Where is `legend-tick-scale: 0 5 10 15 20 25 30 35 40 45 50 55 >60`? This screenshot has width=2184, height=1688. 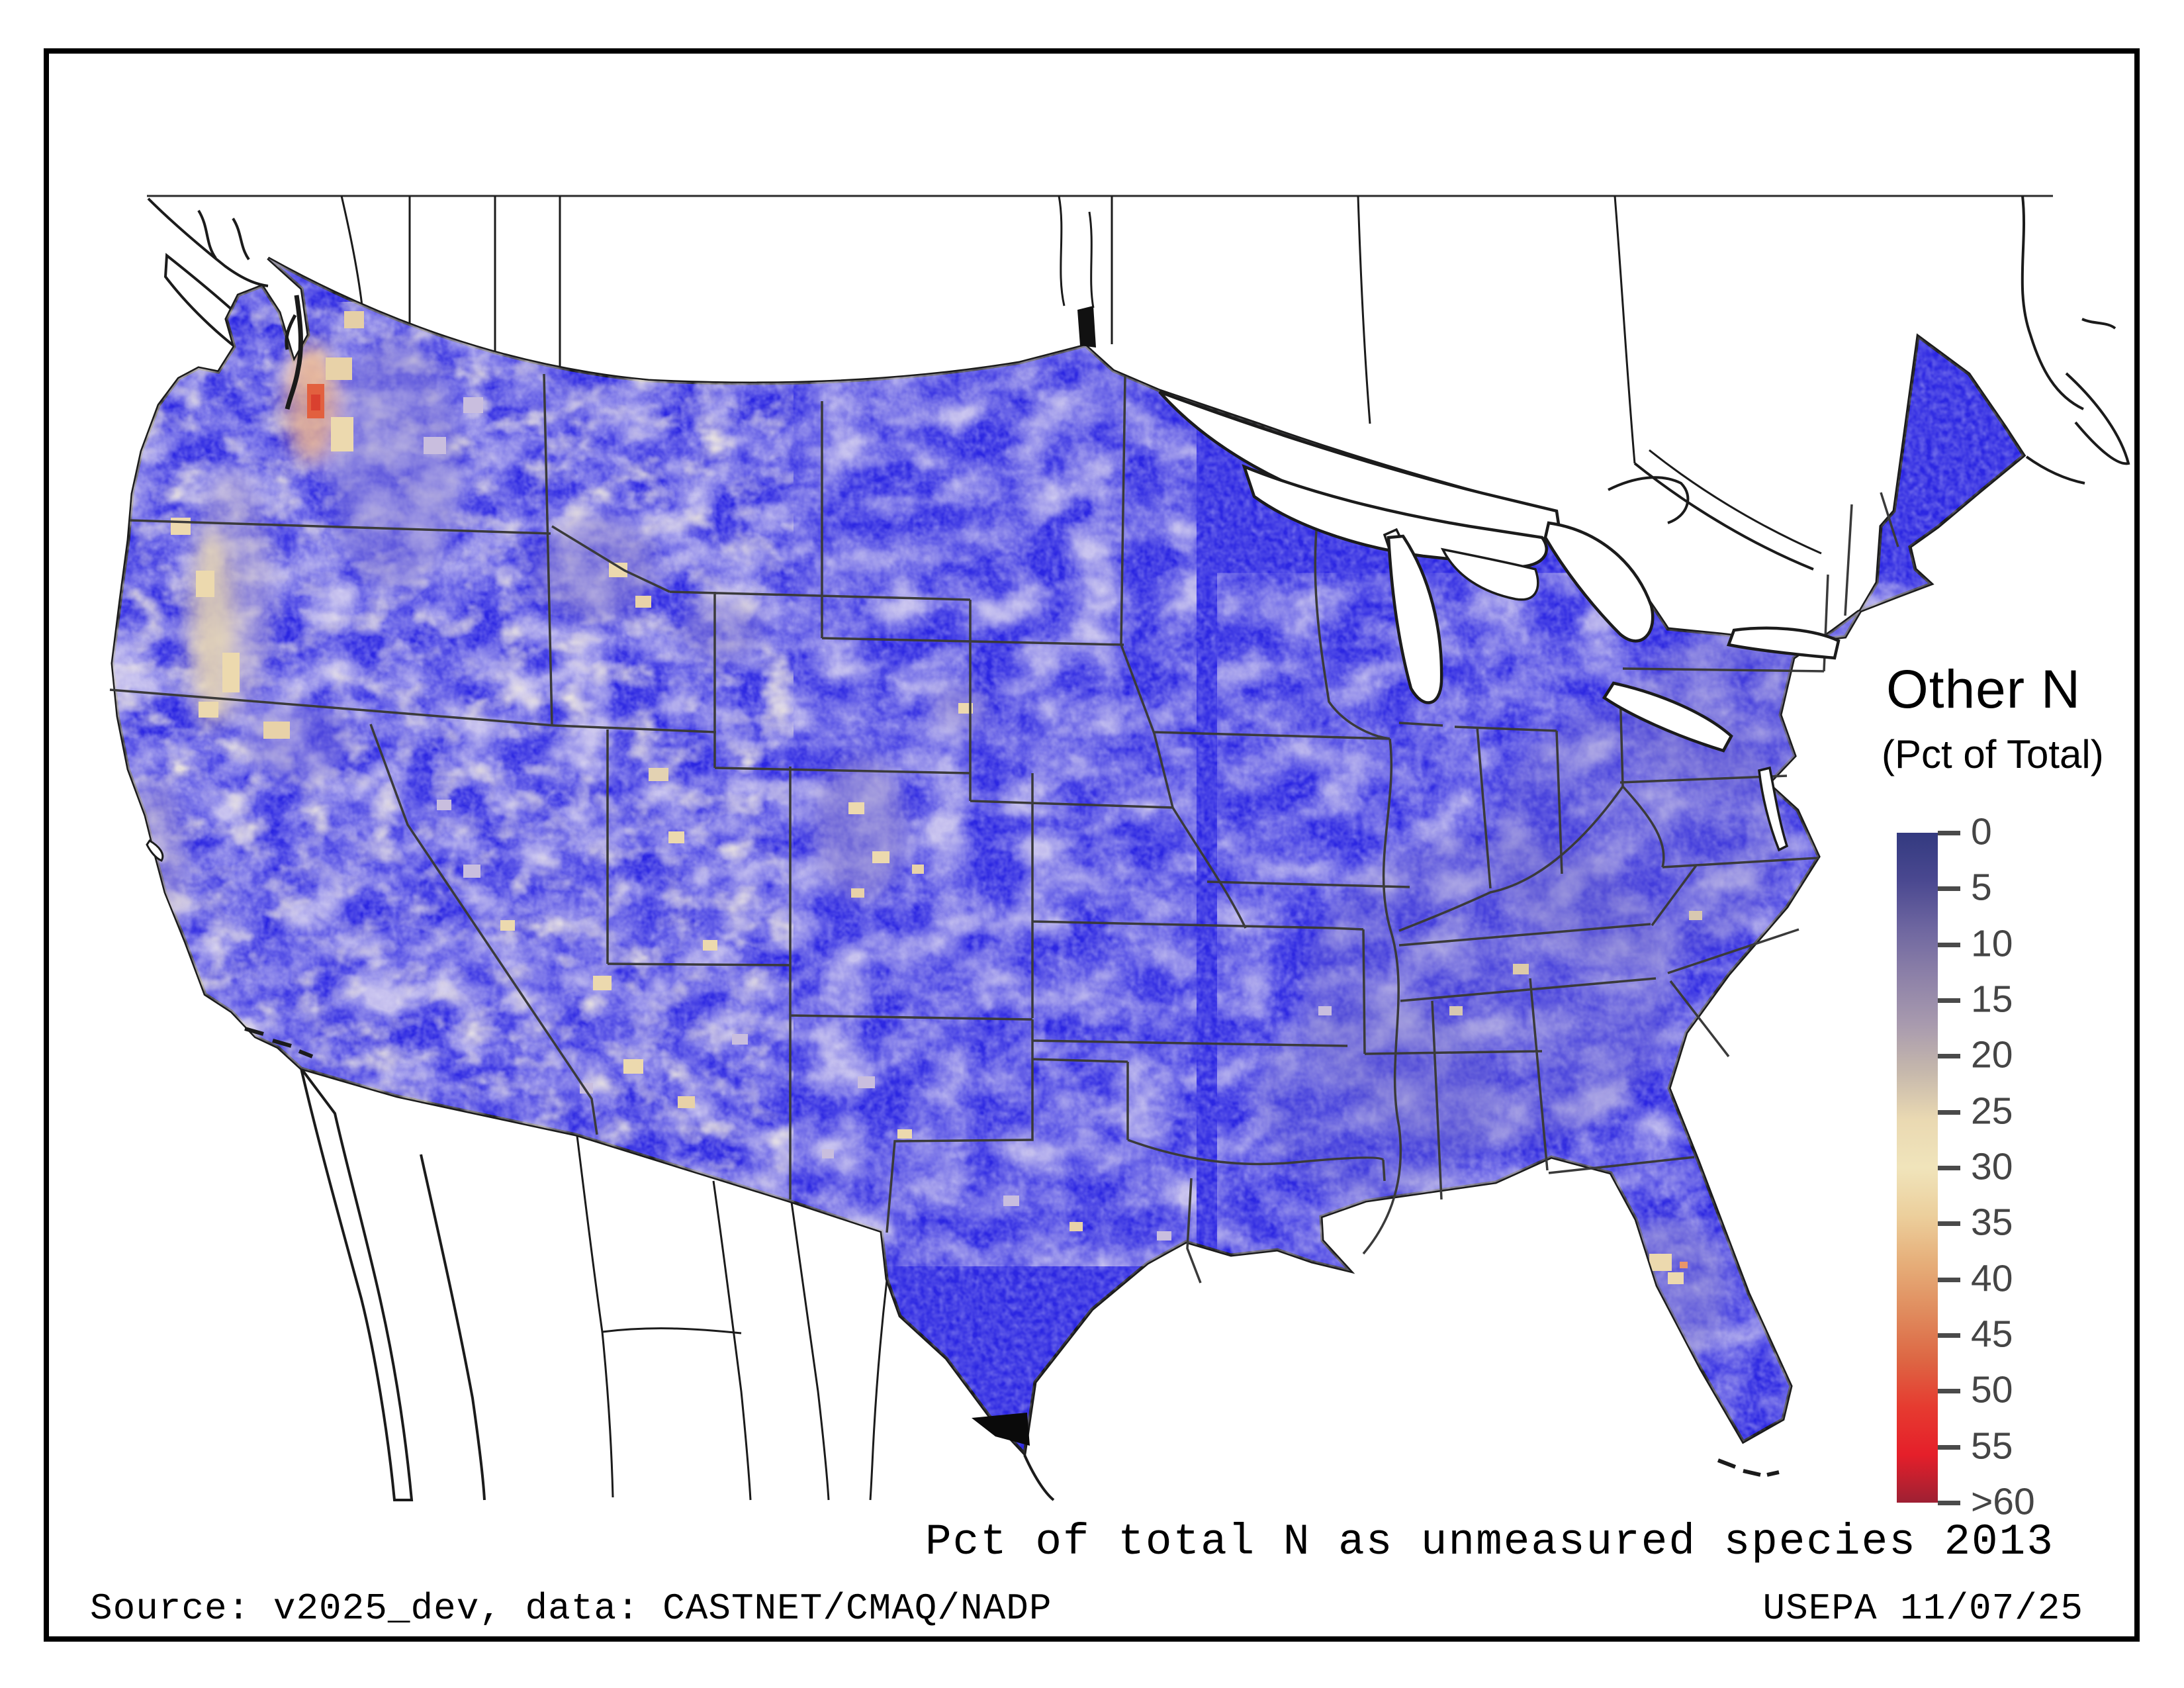
legend-tick-scale: 0 5 10 15 20 25 30 35 40 45 50 55 >60 is located at coordinates (2037, 1167).